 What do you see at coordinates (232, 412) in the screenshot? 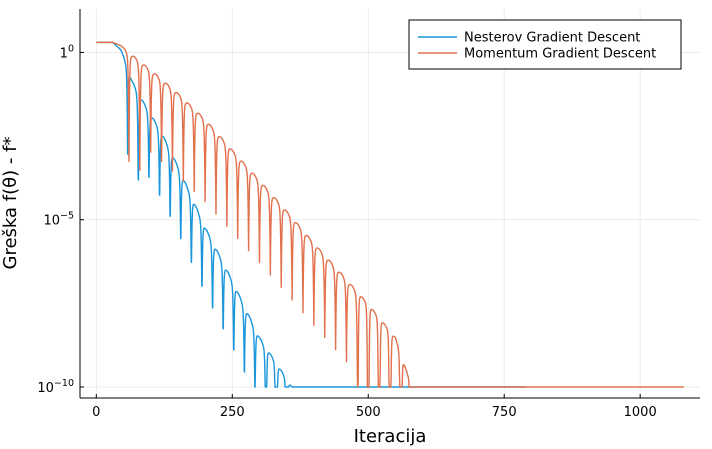
I see `x-tick-label-1: 250` at bounding box center [232, 412].